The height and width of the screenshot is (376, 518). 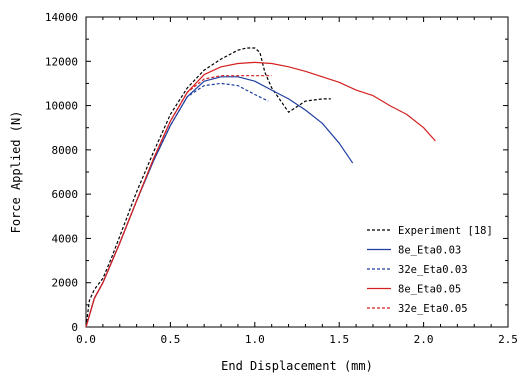 I want to click on y-tick-label: 2000, so click(x=65, y=283).